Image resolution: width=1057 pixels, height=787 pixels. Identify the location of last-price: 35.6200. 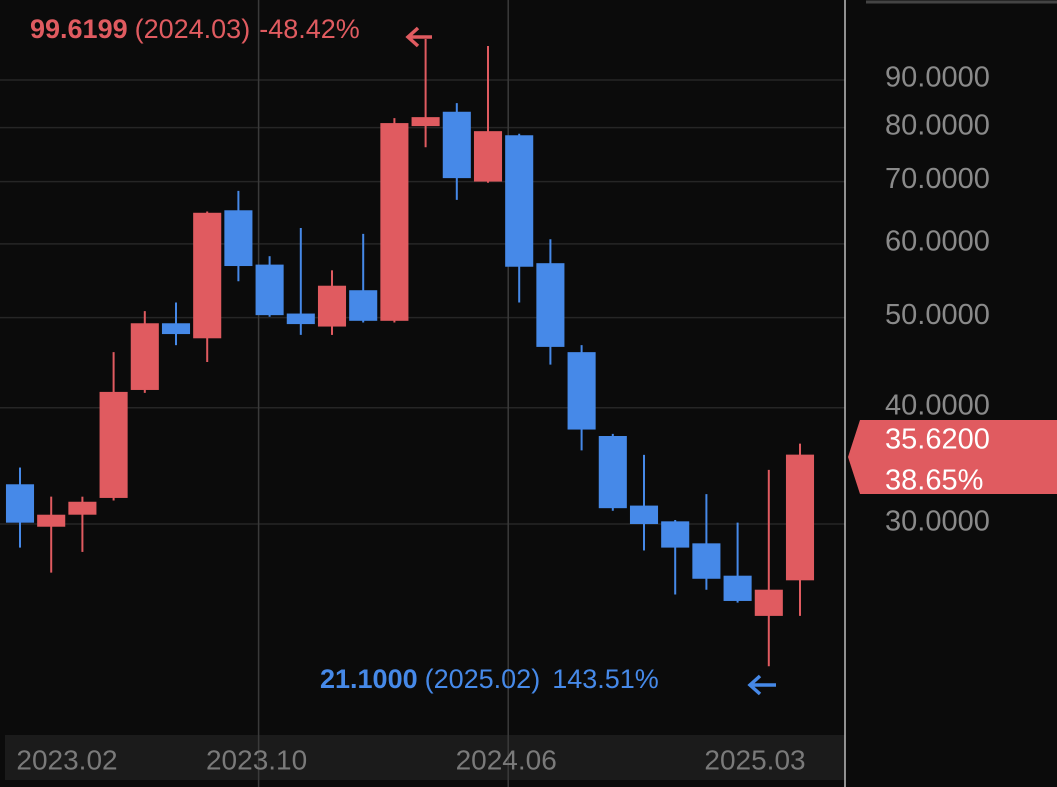
(937, 440).